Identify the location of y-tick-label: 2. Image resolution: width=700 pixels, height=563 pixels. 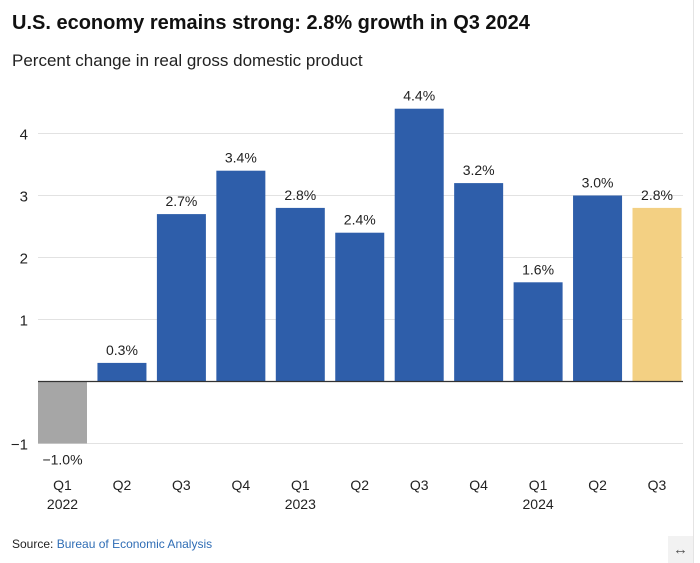
(24, 259).